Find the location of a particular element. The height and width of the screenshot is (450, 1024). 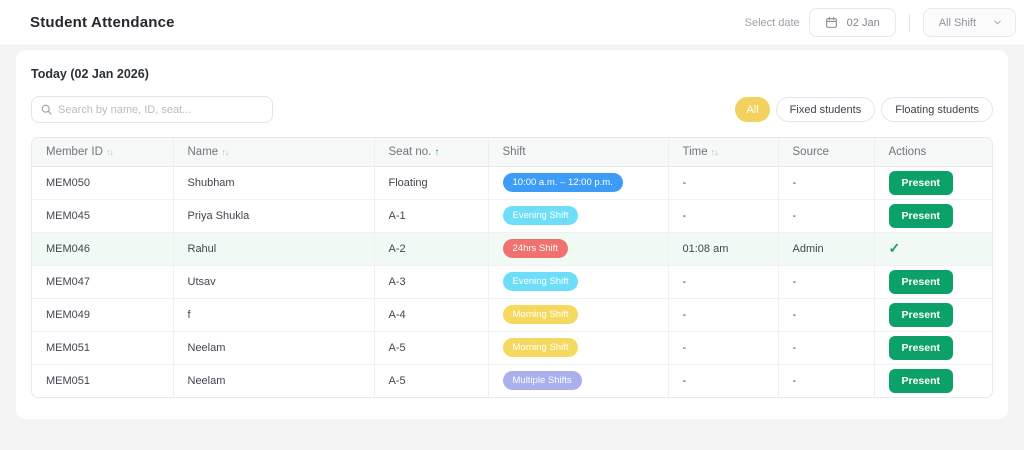

cell-seat: A-4 is located at coordinates (431, 315).